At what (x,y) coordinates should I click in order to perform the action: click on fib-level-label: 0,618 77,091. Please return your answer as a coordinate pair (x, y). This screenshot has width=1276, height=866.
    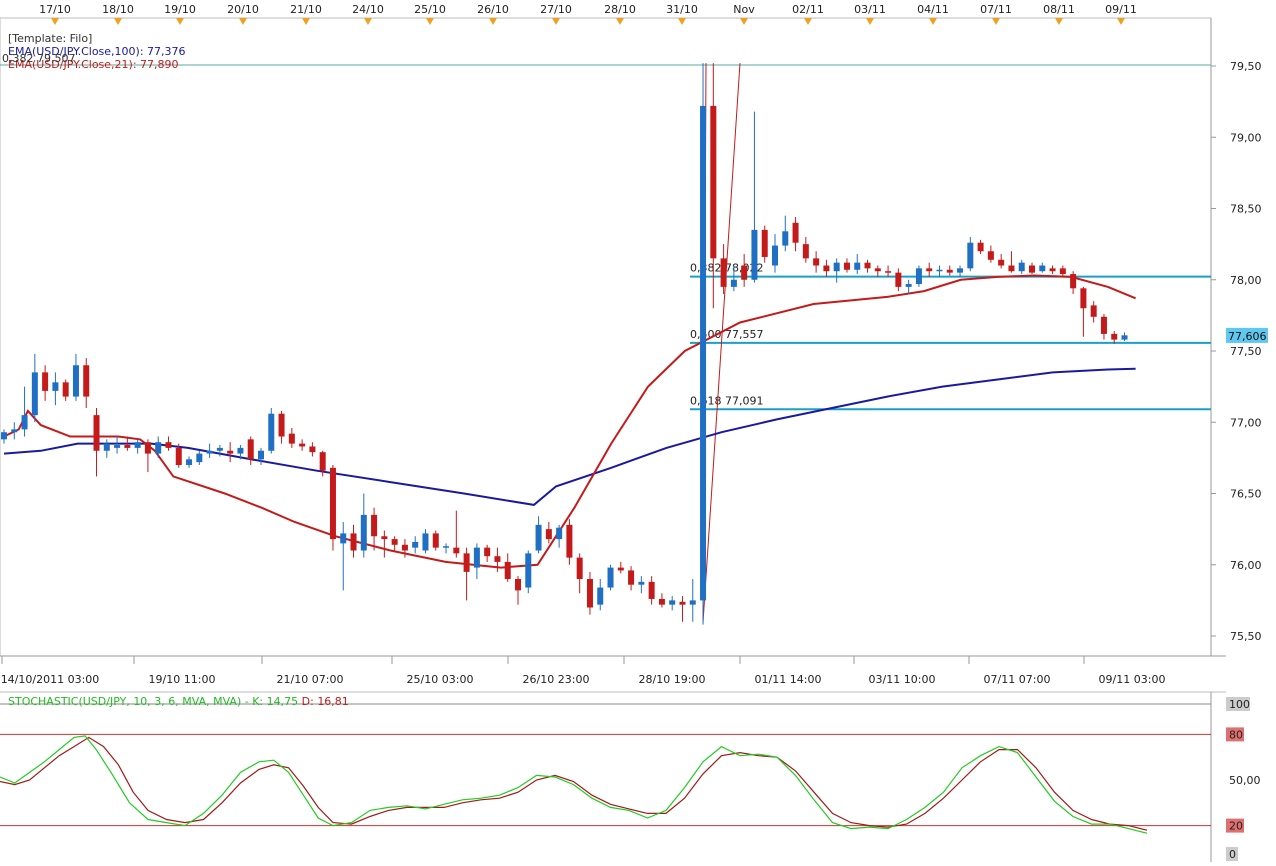
    Looking at the image, I should click on (726, 400).